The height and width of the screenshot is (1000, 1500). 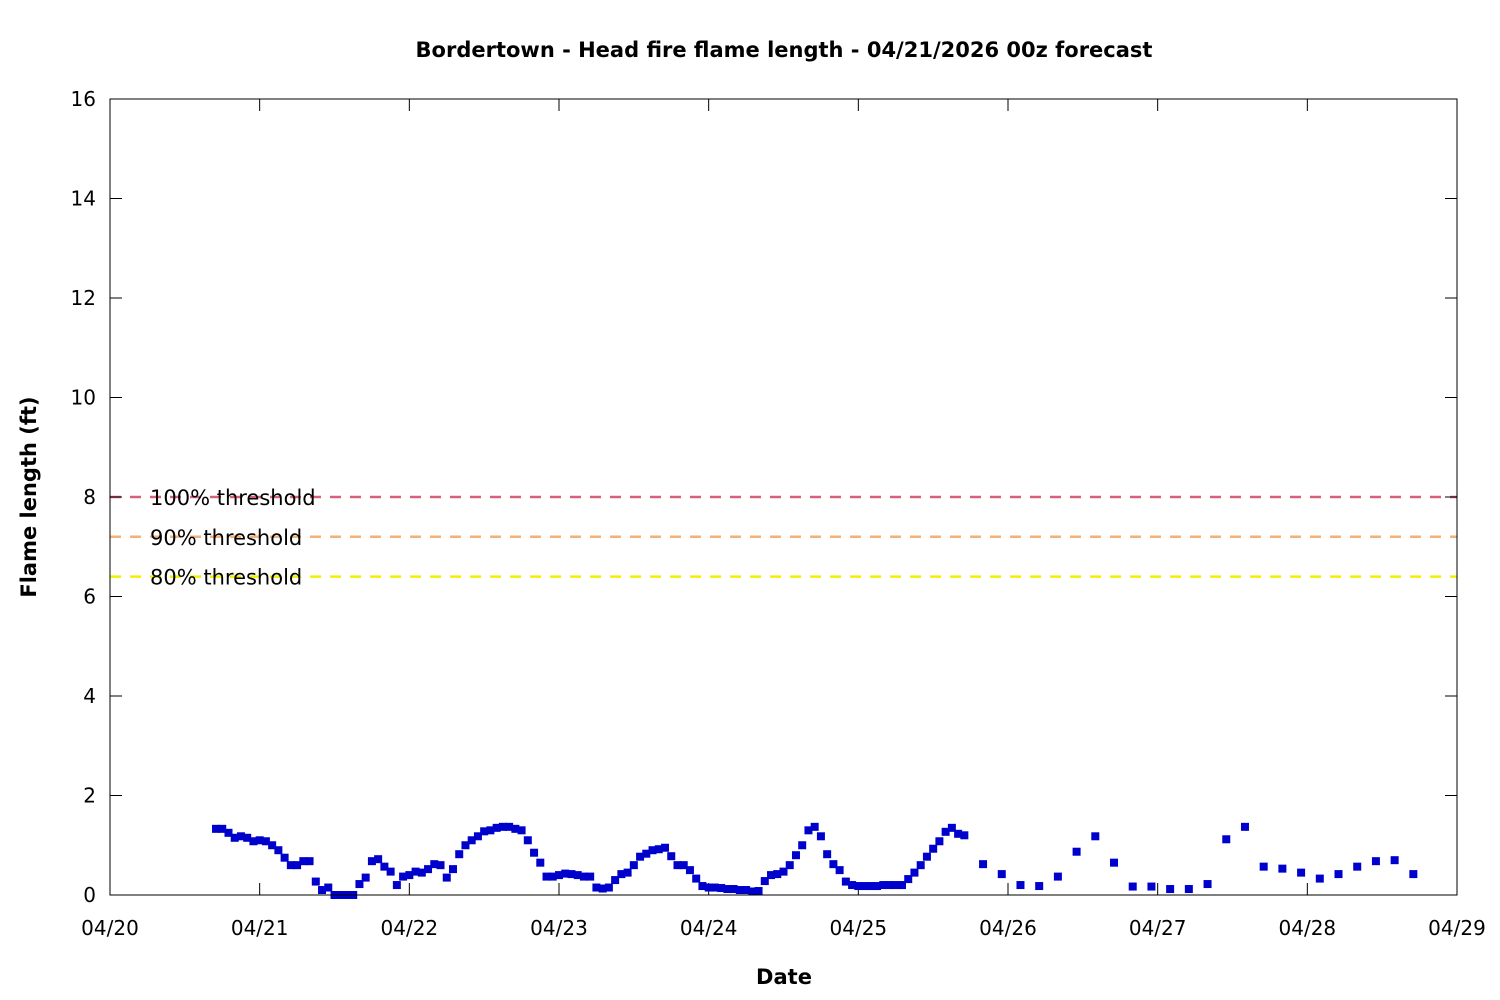 What do you see at coordinates (29, 496) in the screenshot?
I see `y-axis-label: Flame length (ft)` at bounding box center [29, 496].